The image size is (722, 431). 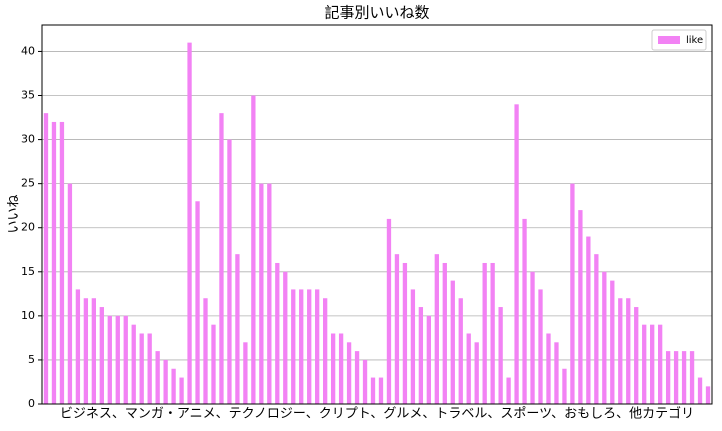 I want to click on y-tick-label: 0, so click(x=31, y=403).